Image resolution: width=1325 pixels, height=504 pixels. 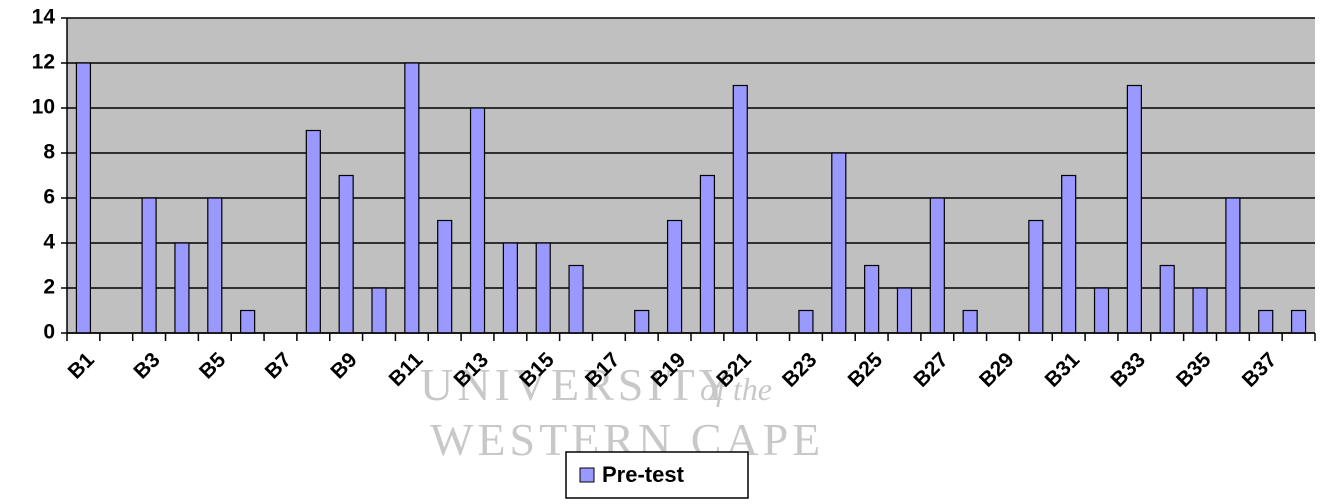 What do you see at coordinates (49, 152) in the screenshot?
I see `y-tick-label: 8` at bounding box center [49, 152].